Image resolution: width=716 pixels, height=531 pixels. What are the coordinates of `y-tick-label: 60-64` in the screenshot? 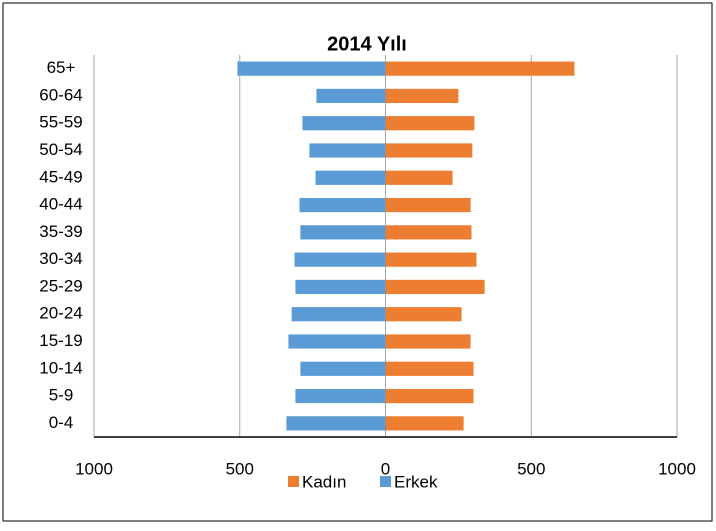 It's located at (60, 94).